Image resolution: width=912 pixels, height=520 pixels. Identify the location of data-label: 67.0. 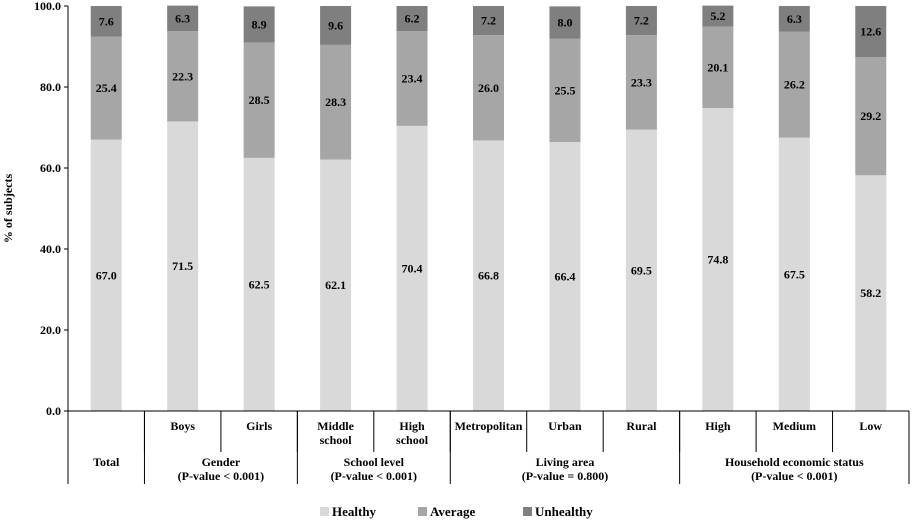
(106, 275).